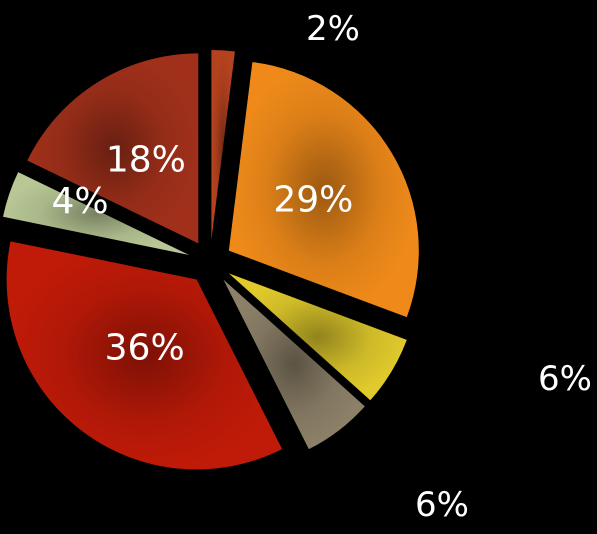 Image resolution: width=597 pixels, height=534 pixels. Describe the element at coordinates (333, 29) in the screenshot. I see `slice-label: 2%` at that location.